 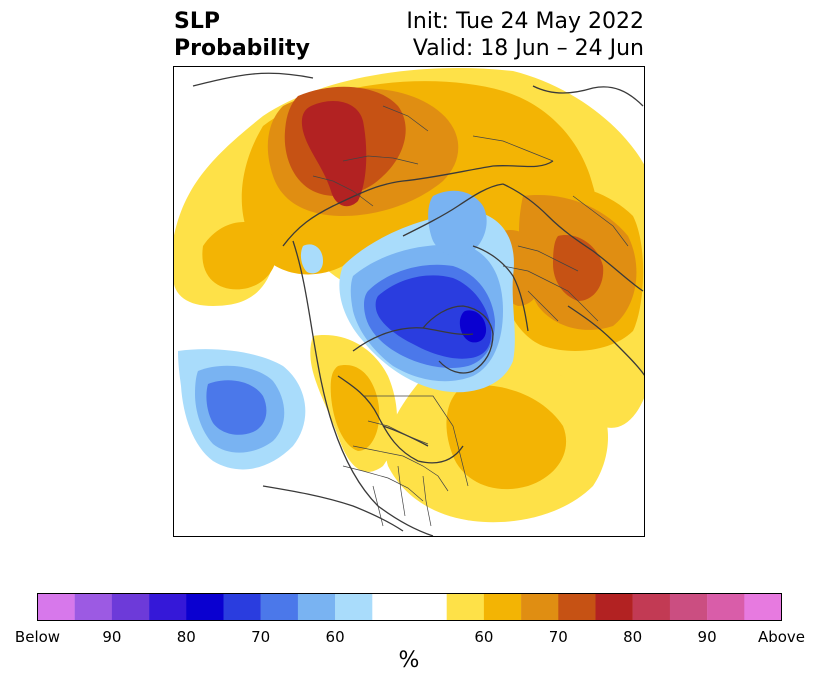 I want to click on title-variable: SLP, so click(x=197, y=21).